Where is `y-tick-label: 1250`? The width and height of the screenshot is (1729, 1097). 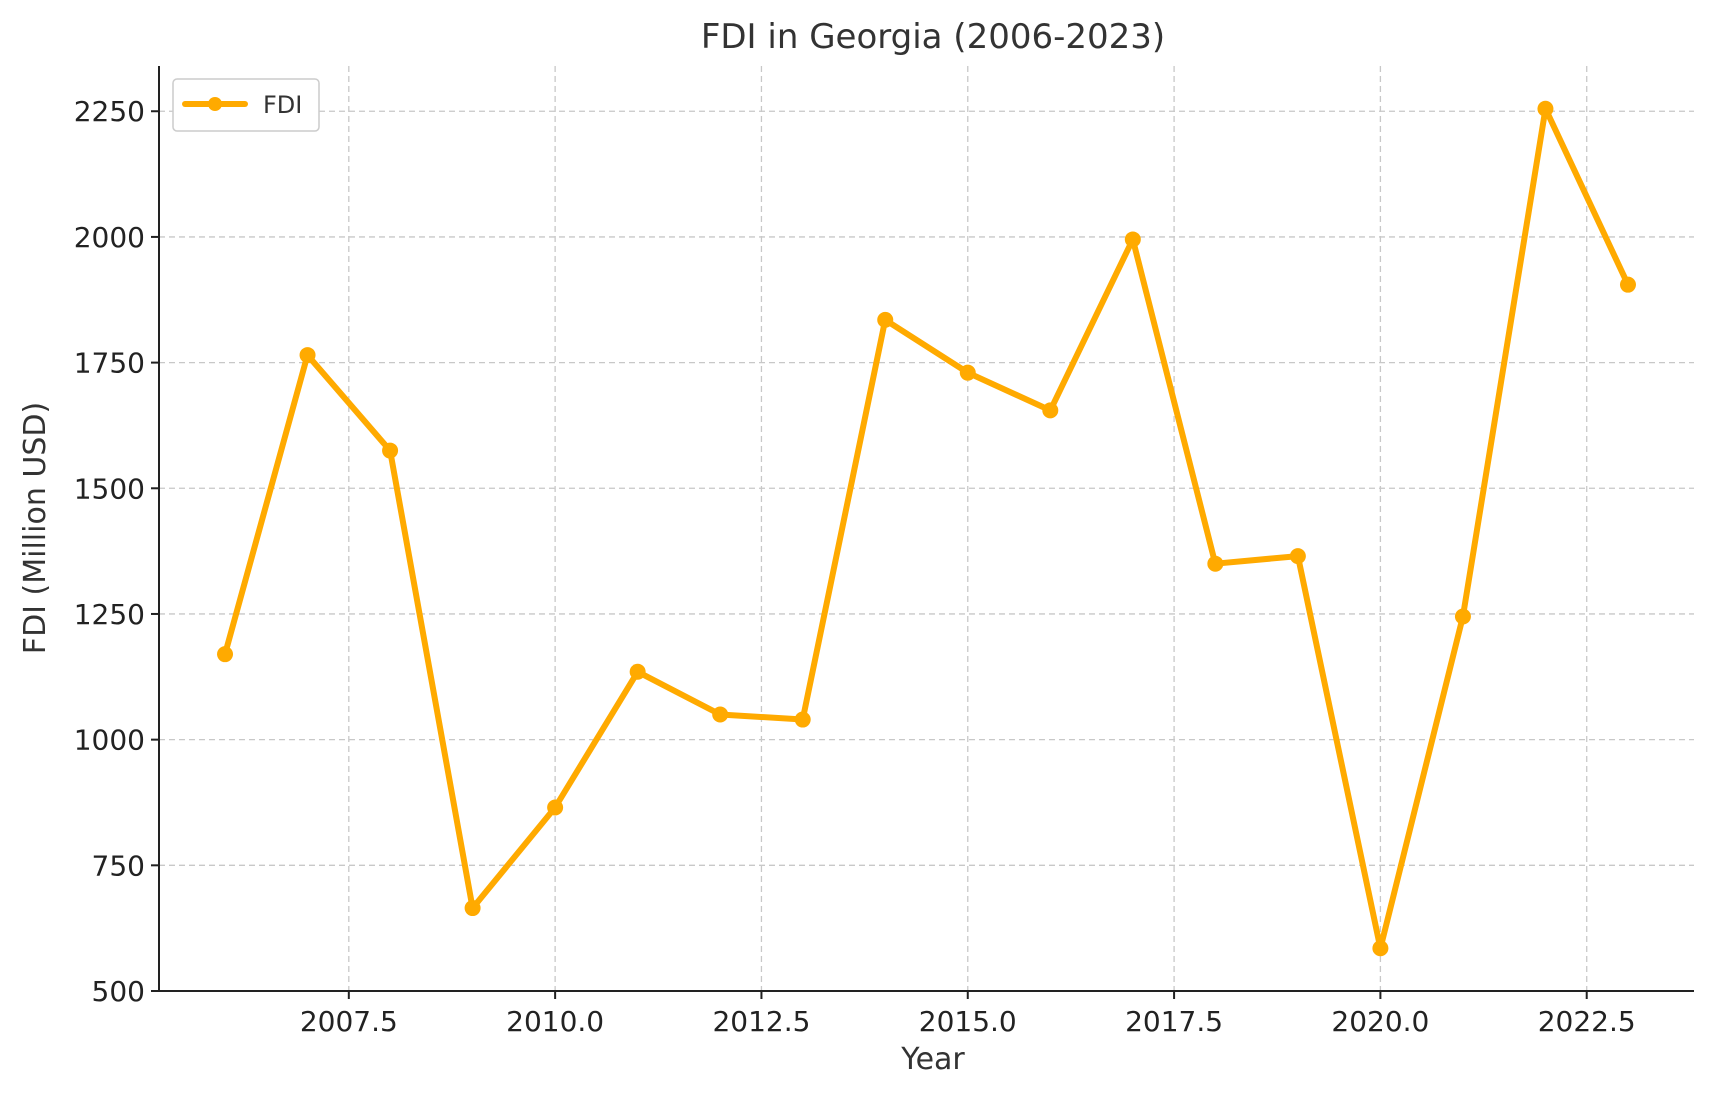 y-tick-label: 1250 is located at coordinates (109, 614).